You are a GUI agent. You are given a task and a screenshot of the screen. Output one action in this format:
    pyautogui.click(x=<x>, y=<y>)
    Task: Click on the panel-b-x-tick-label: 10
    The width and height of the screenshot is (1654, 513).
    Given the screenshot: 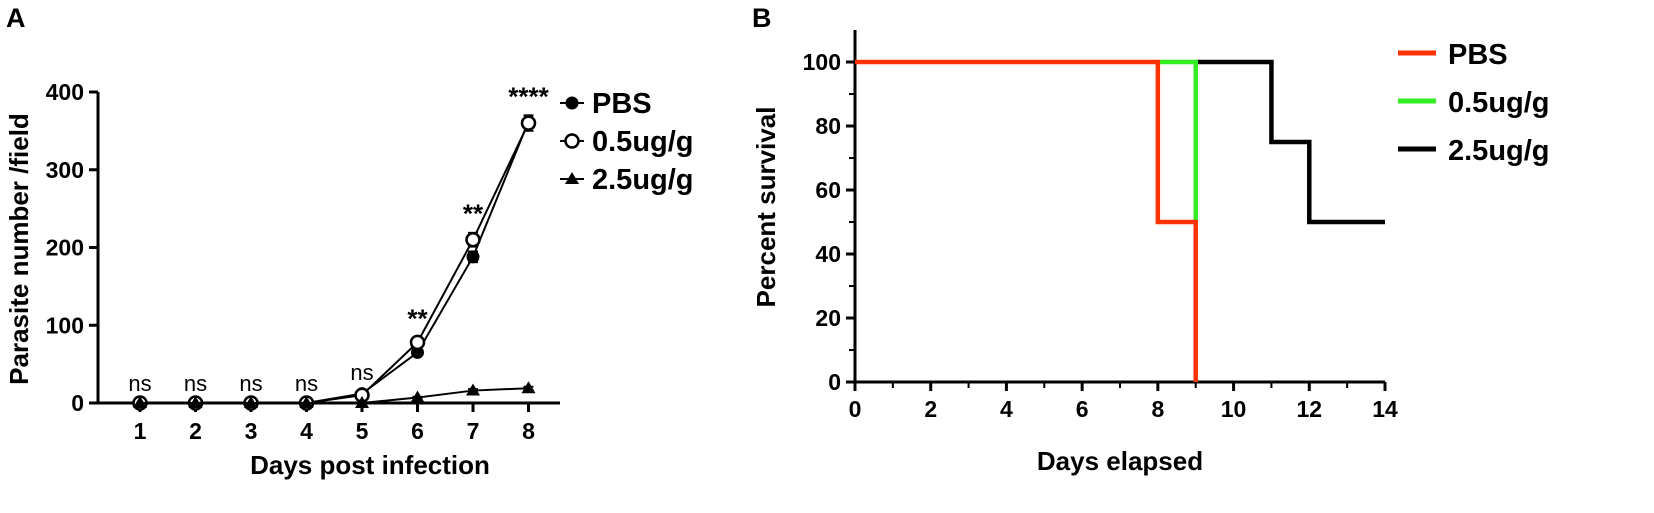 What is the action you would take?
    pyautogui.click(x=1234, y=409)
    